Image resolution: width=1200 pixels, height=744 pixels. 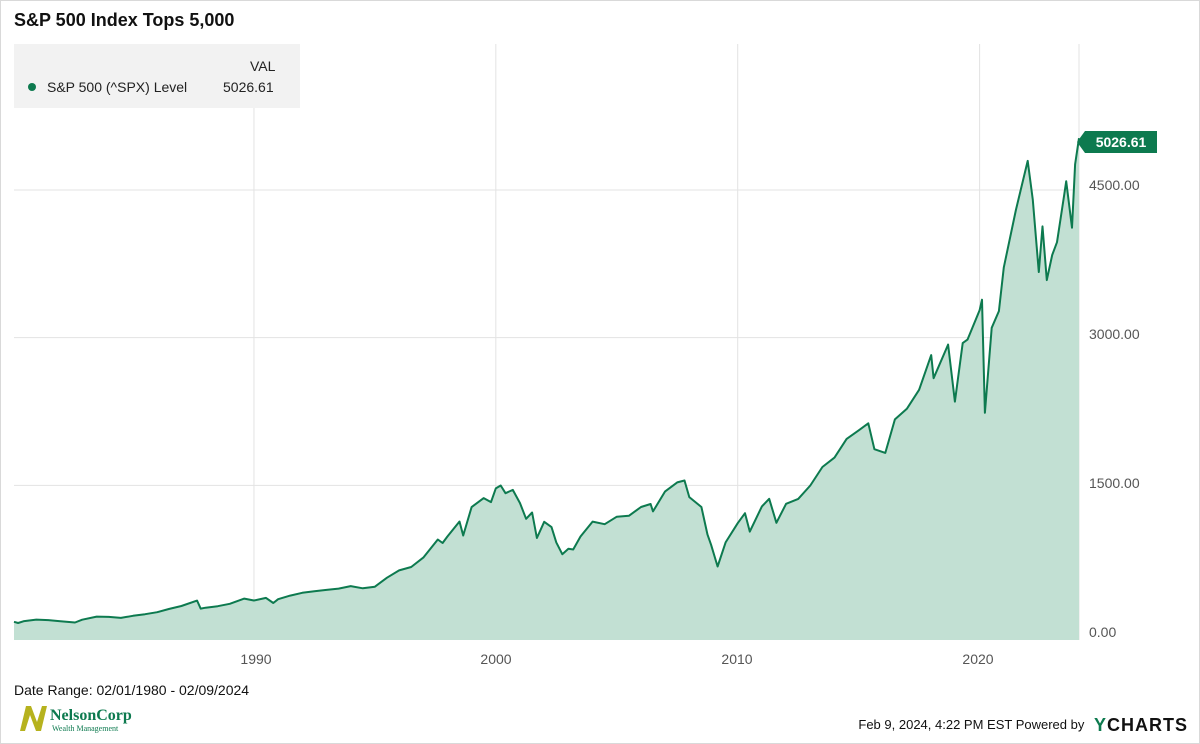 I want to click on logo-name: NelsonCorp, so click(x=91, y=715).